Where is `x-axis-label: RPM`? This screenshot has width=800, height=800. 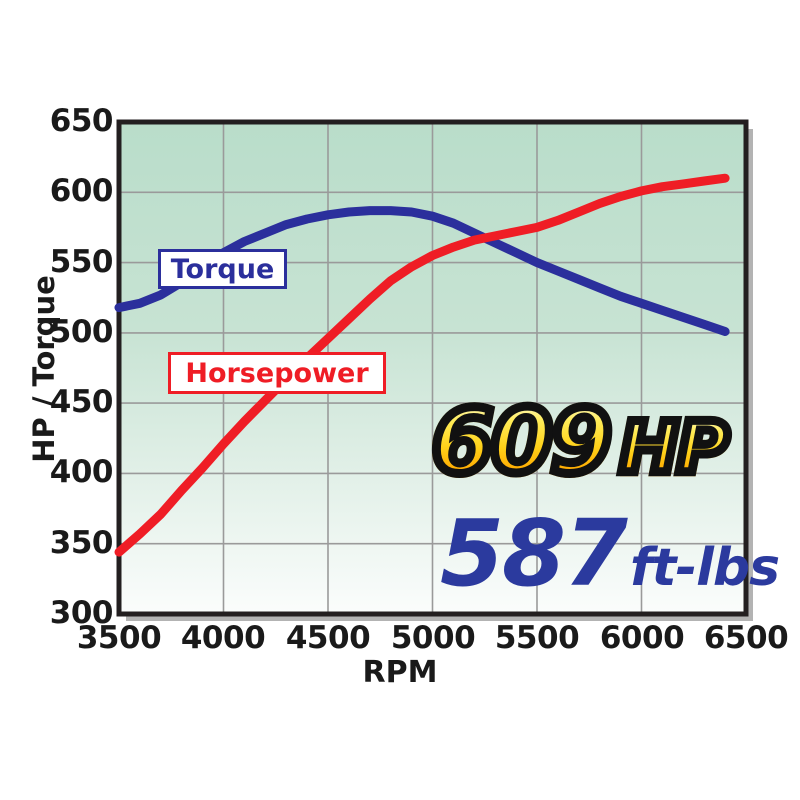
x-axis-label: RPM is located at coordinates (400, 672).